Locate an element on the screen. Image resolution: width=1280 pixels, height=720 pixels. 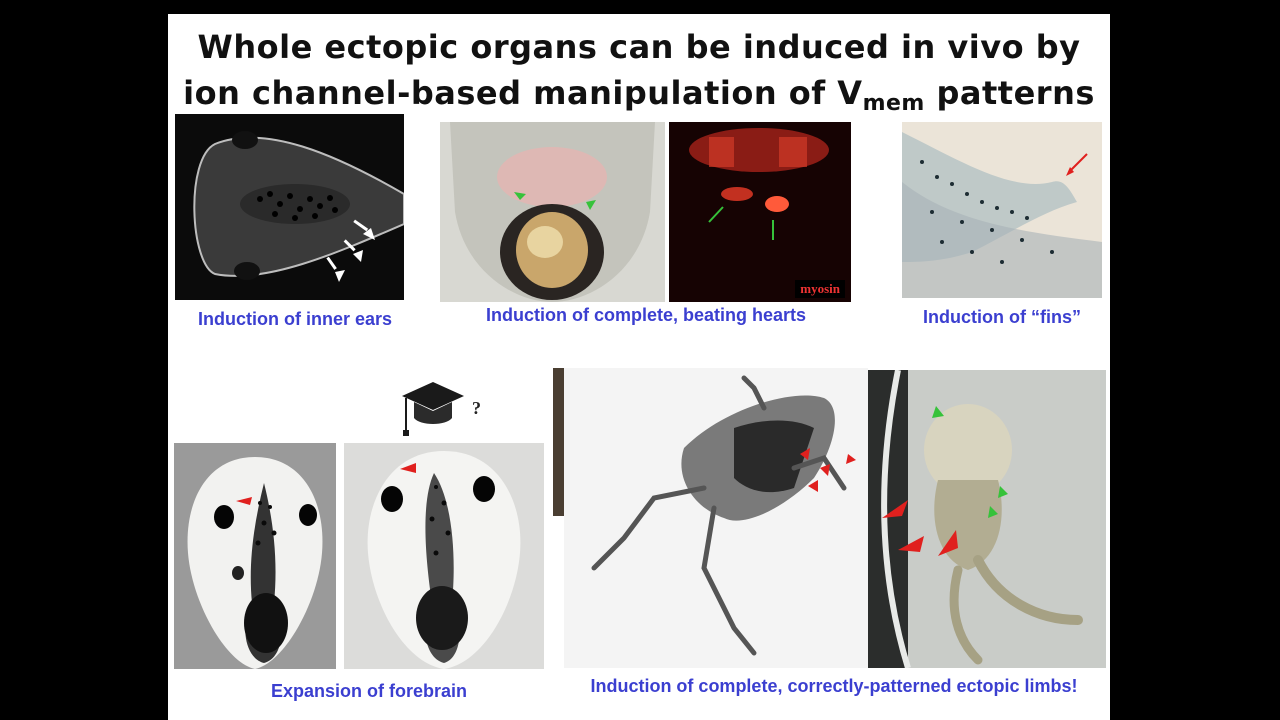
graduation-cap-icon is located at coordinates (433, 409).